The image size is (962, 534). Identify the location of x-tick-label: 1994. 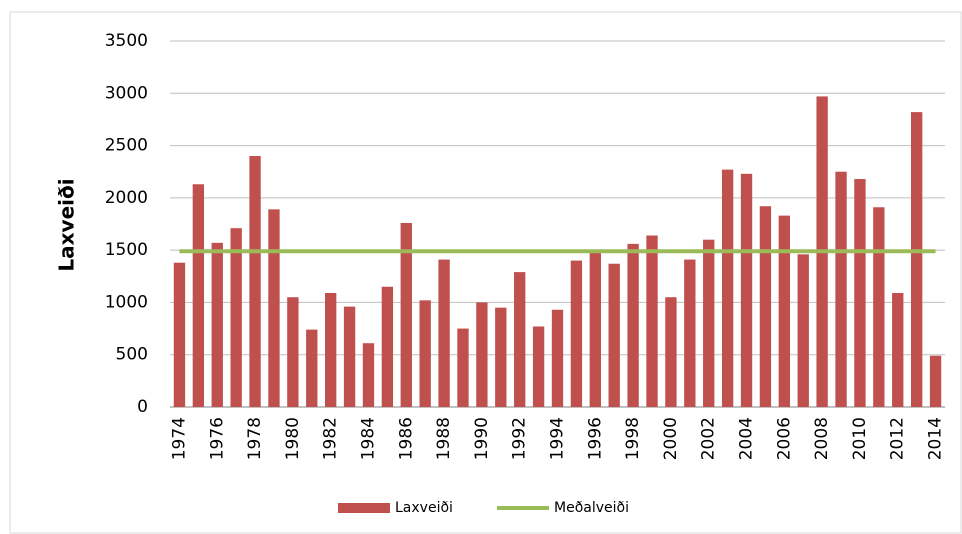
(558, 438).